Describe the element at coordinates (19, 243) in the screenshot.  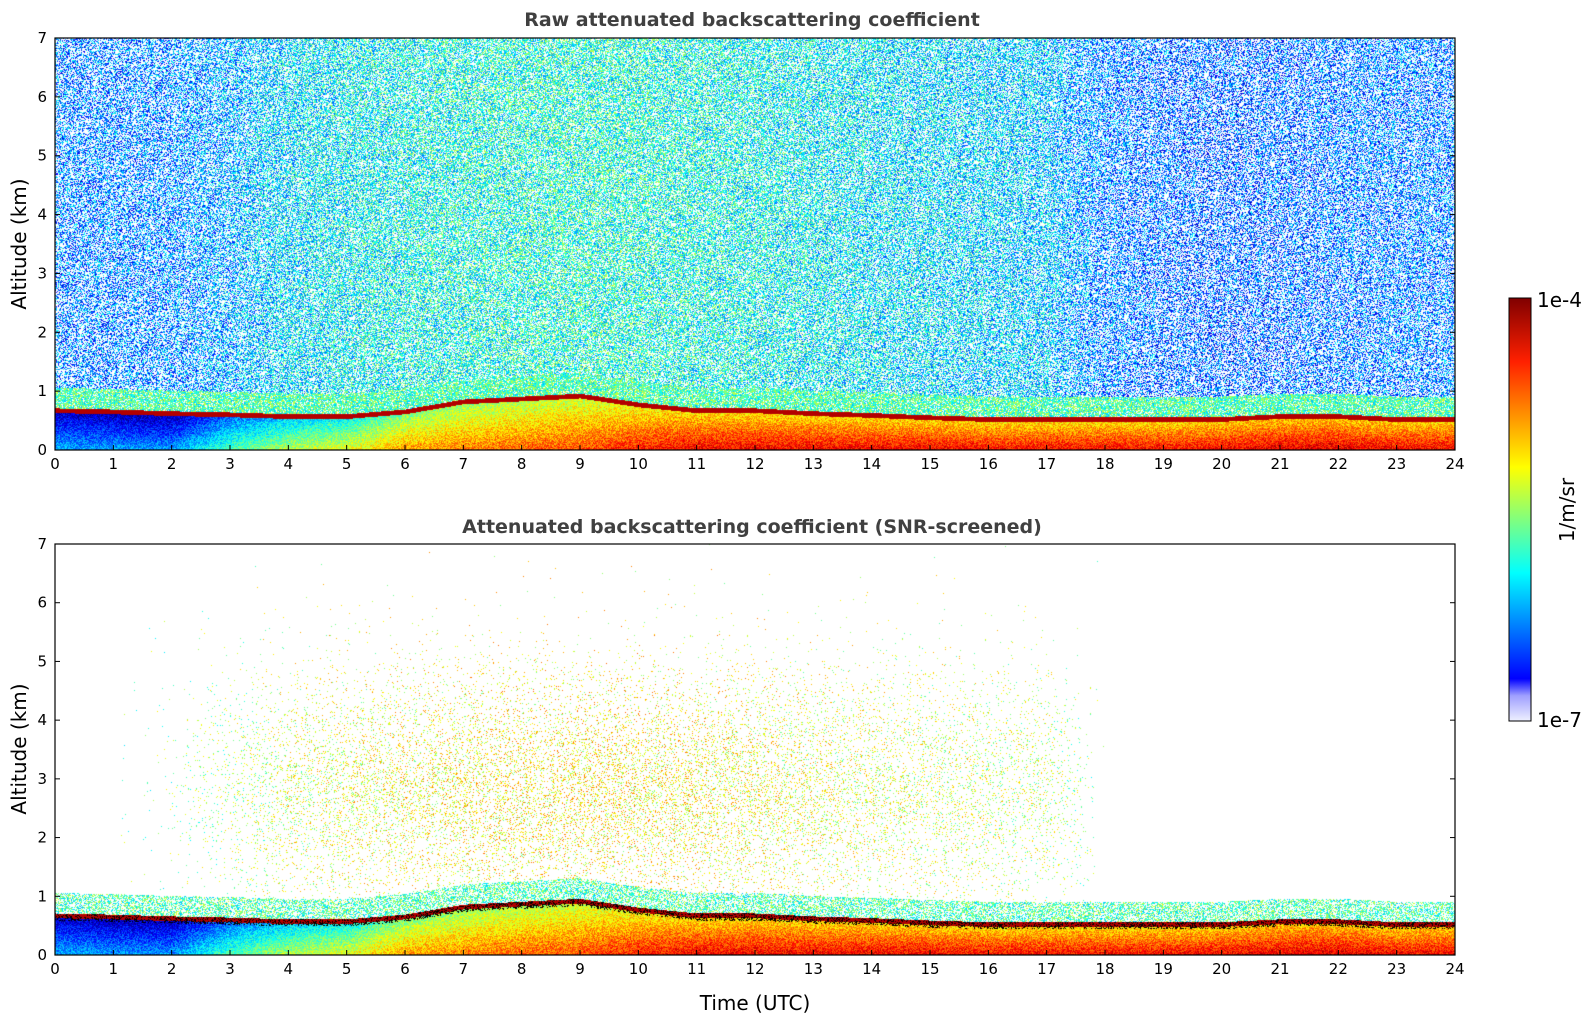
I see `raw-panel-y-axis-label: Altitude (km)` at that location.